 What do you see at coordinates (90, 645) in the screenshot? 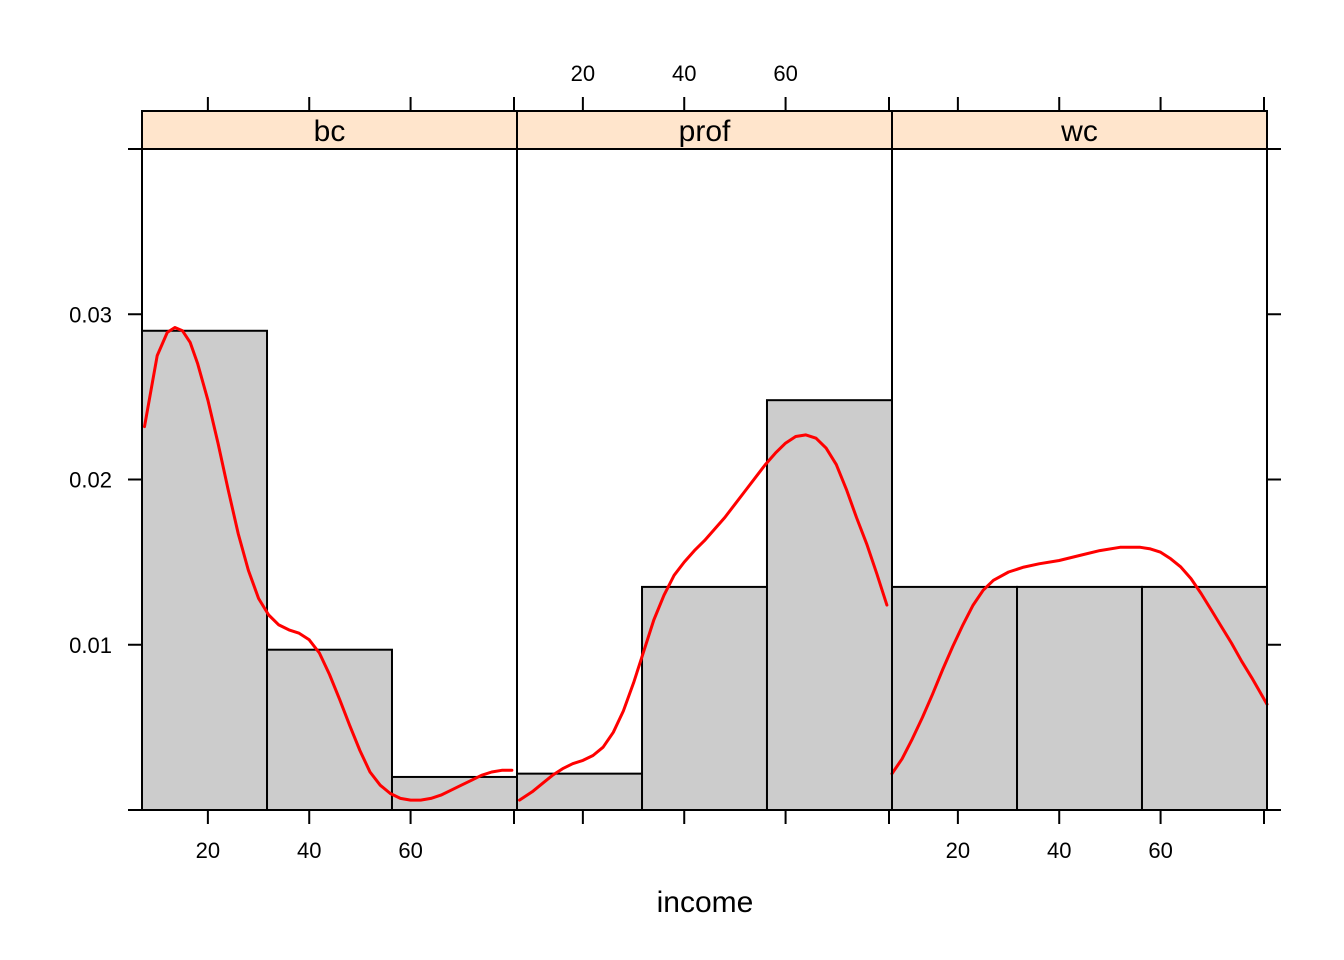
I see `y-tick-label: 0.01` at bounding box center [90, 645].